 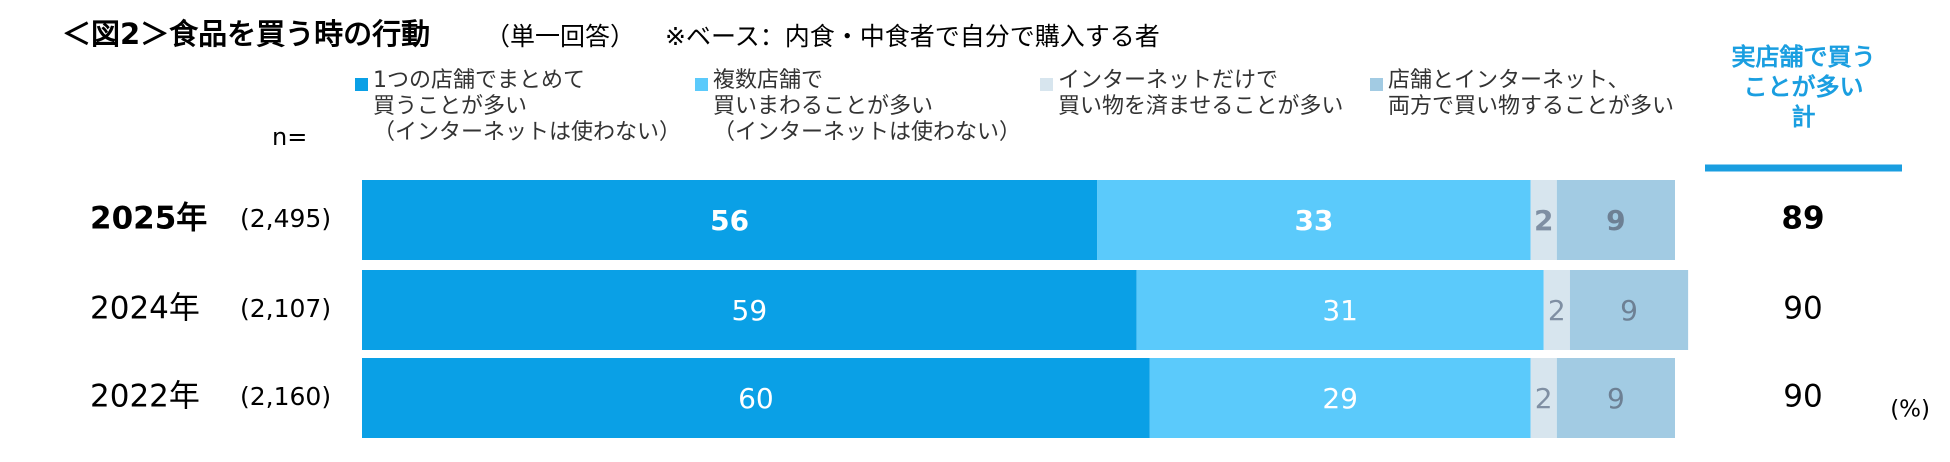 I want to click on legend-label: 店舗とインターネット、 両方で買い物することが多い, so click(x=1531, y=93).